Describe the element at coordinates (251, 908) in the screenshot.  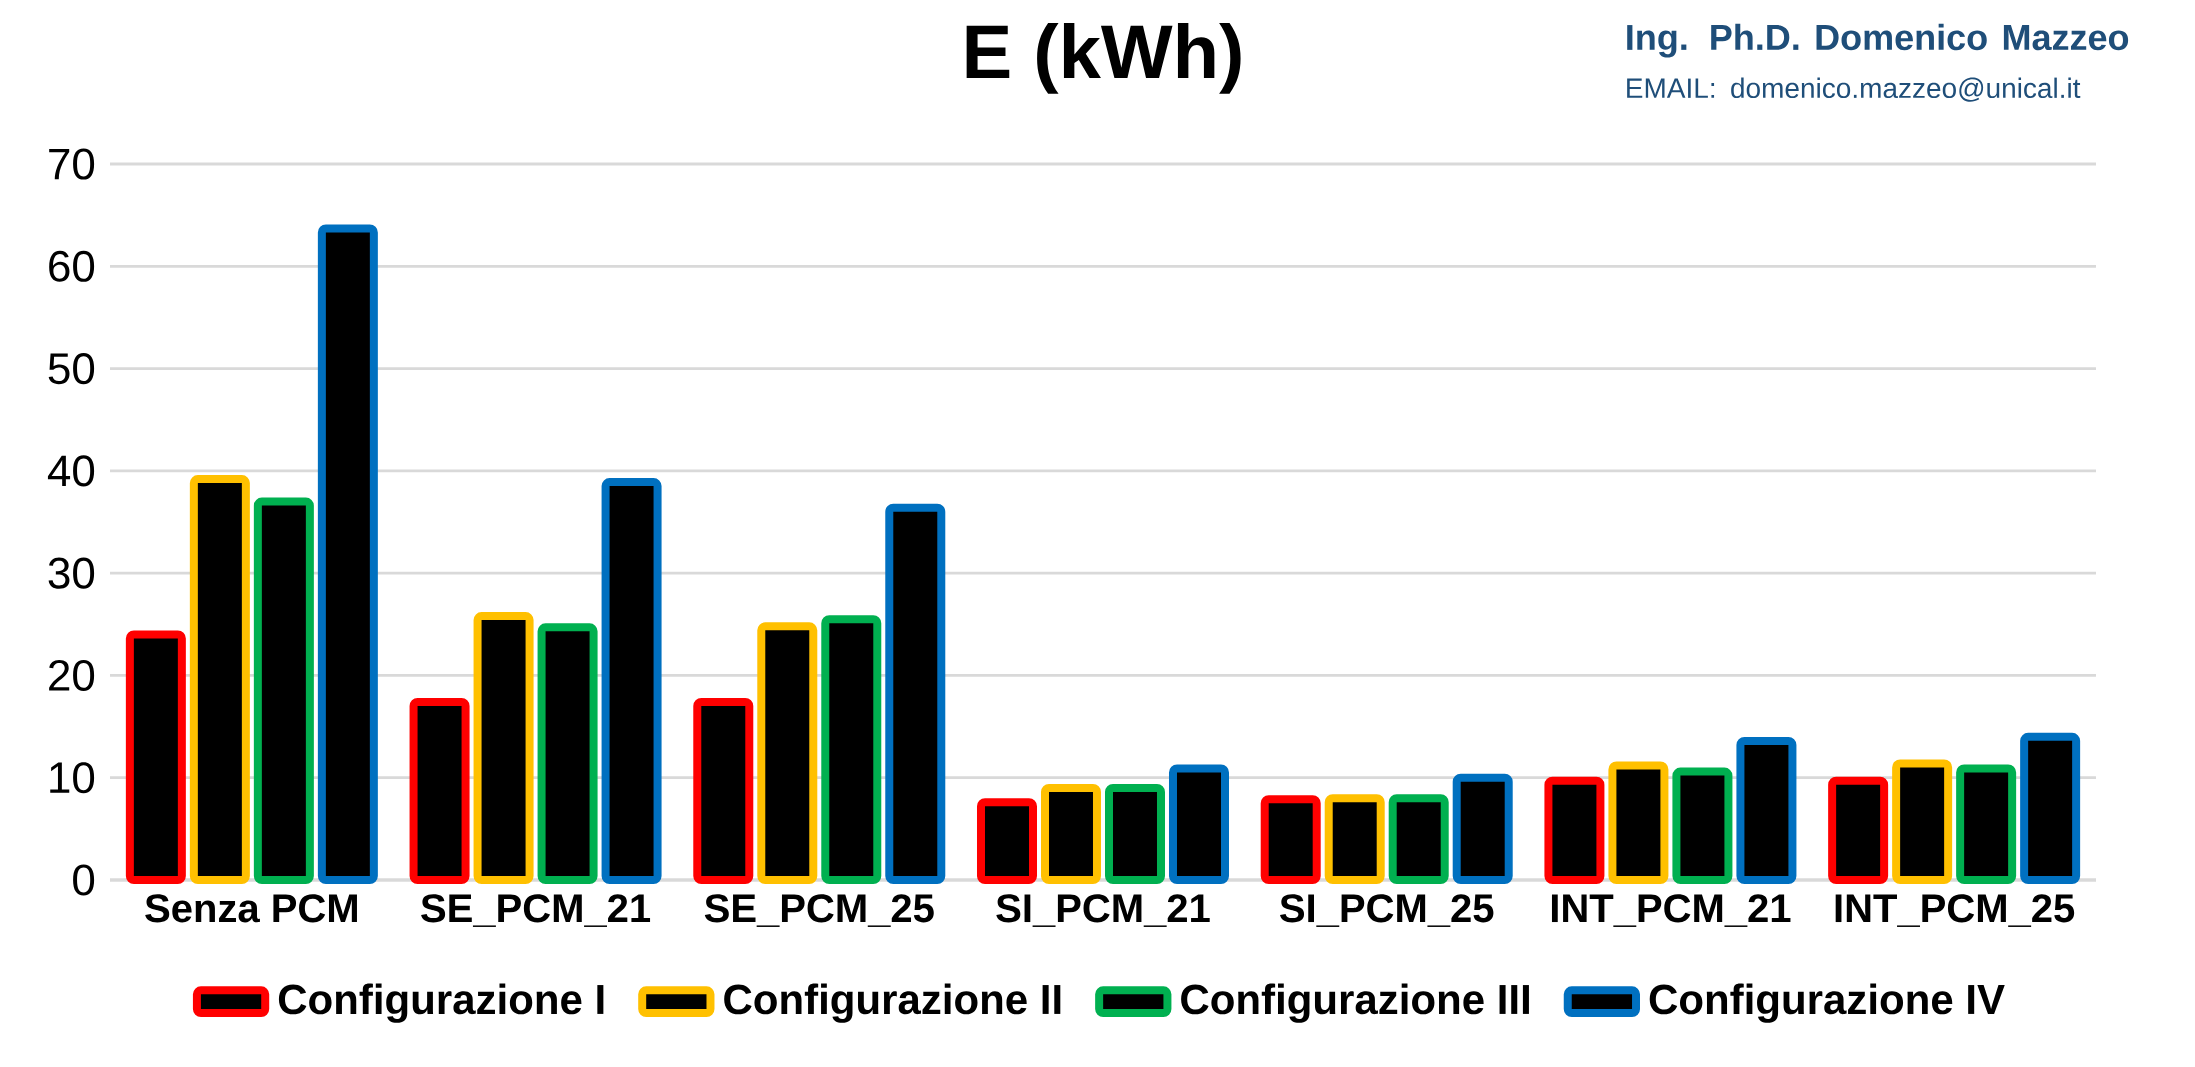
I see `x-tick-label: Senza PCM` at that location.